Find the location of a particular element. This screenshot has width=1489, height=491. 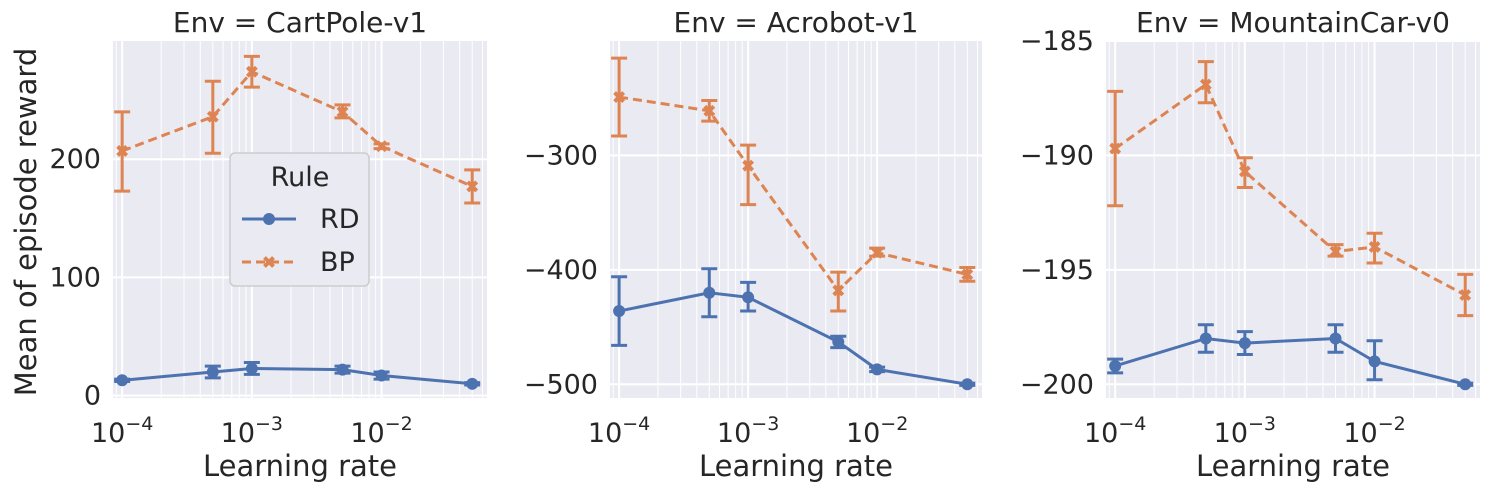

y-tick-label: −190 is located at coordinates (1057, 155).